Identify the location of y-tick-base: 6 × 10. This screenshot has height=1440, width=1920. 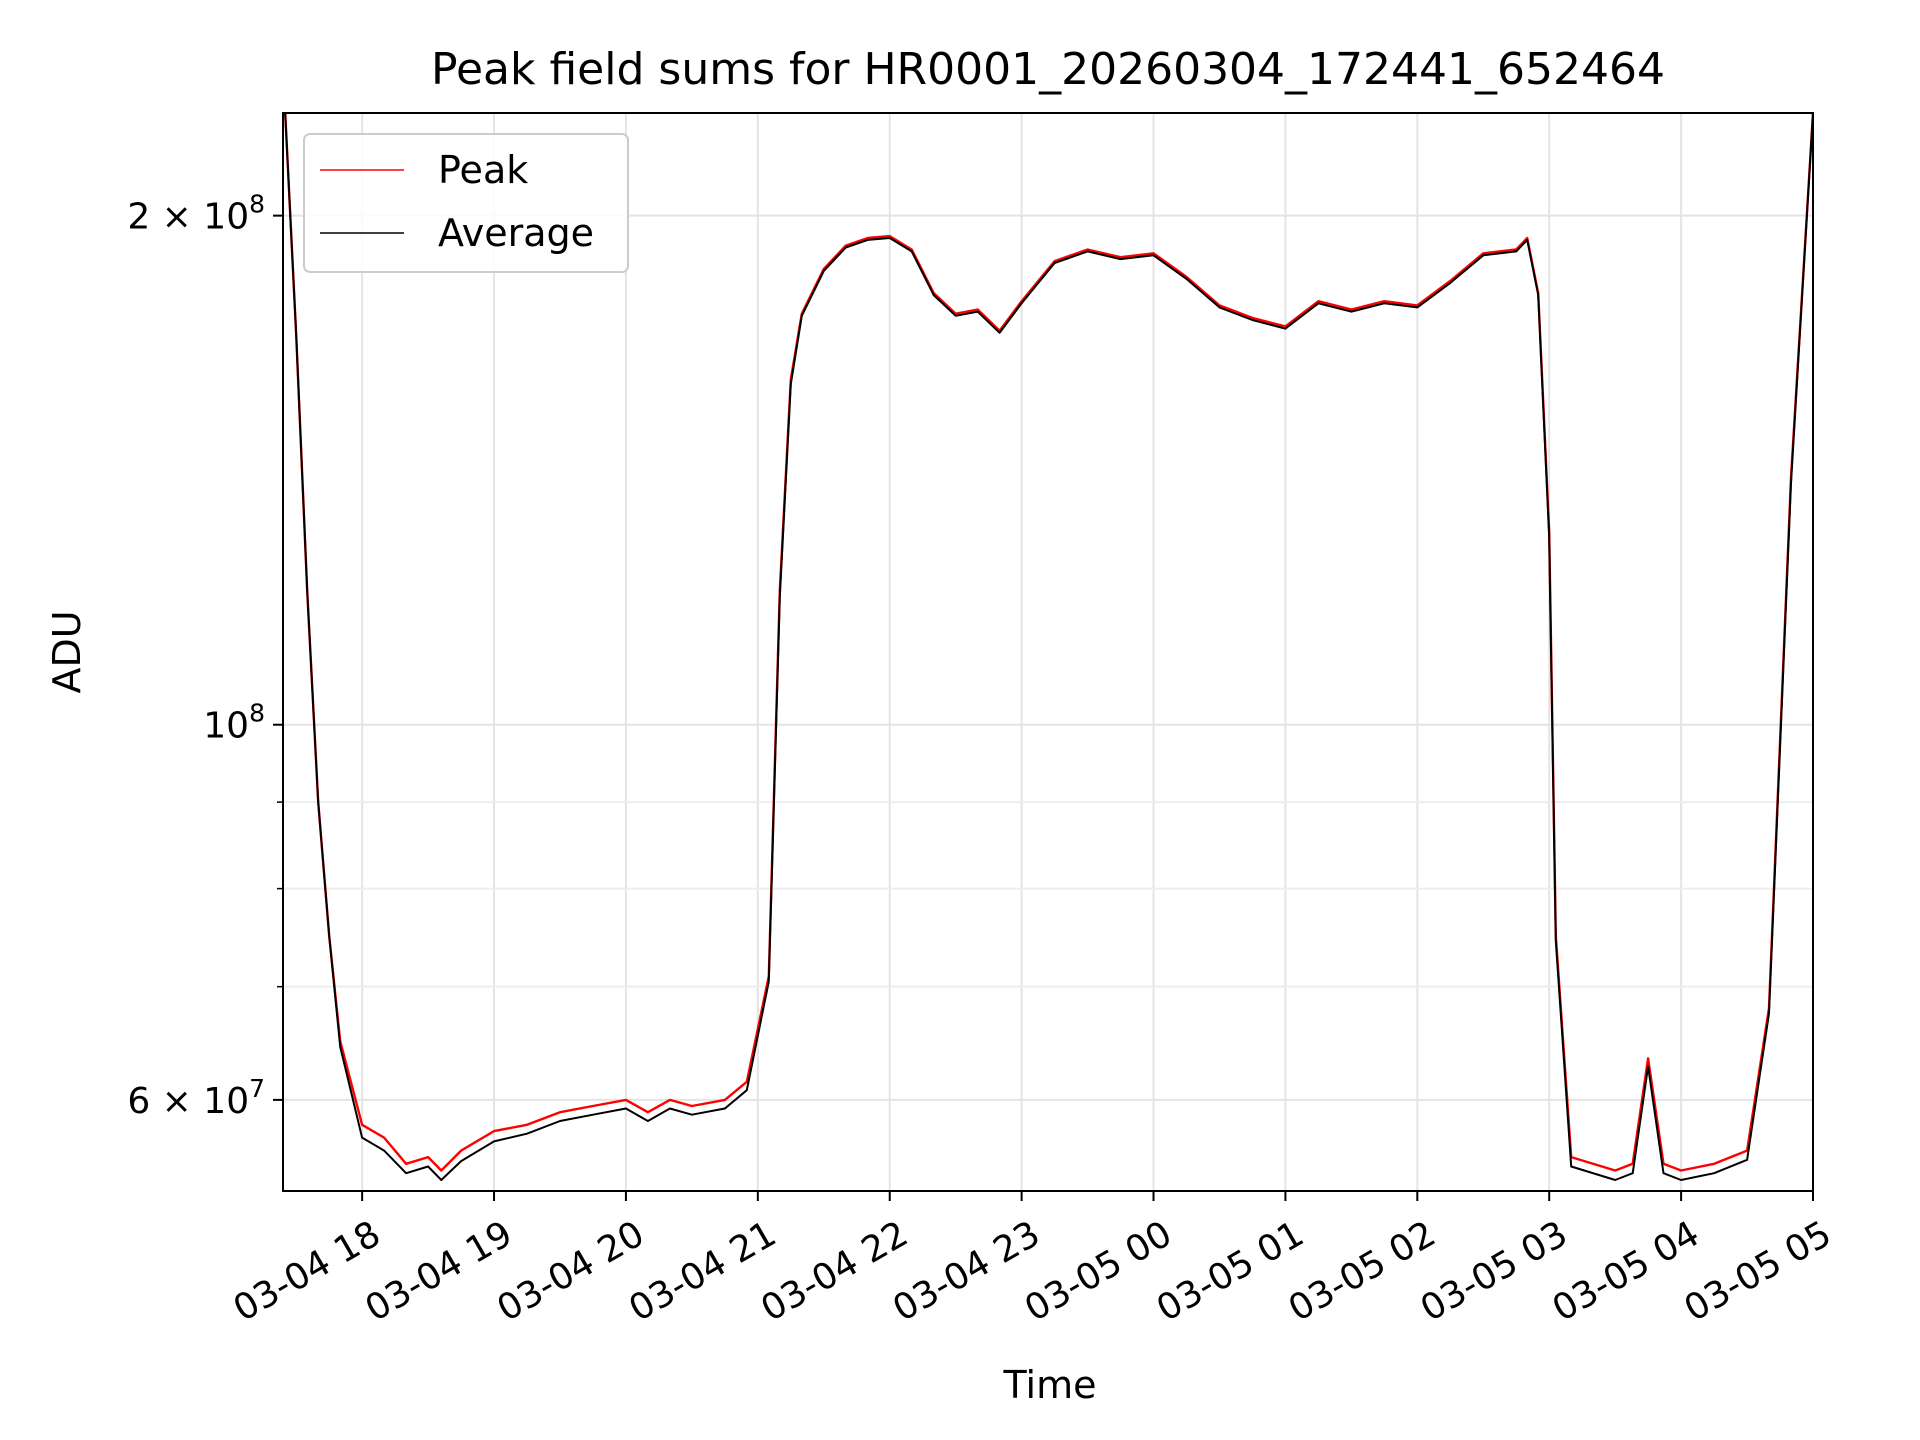
(188, 1101).